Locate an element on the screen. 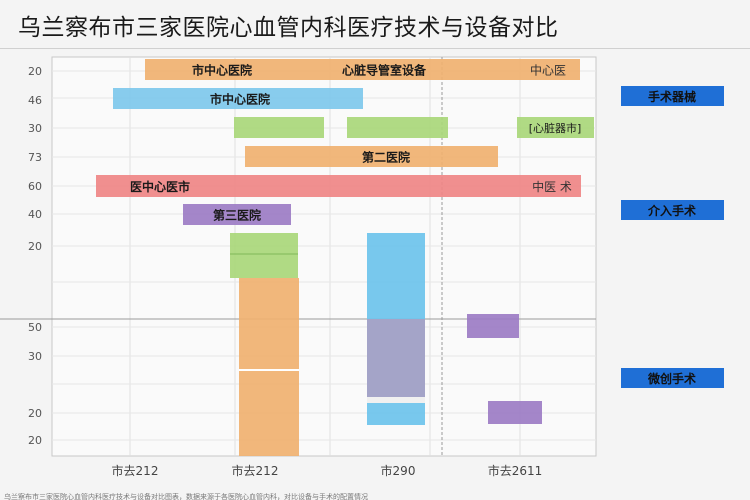 The width and height of the screenshot is (750, 500). bar-segment is located at coordinates (396, 358).